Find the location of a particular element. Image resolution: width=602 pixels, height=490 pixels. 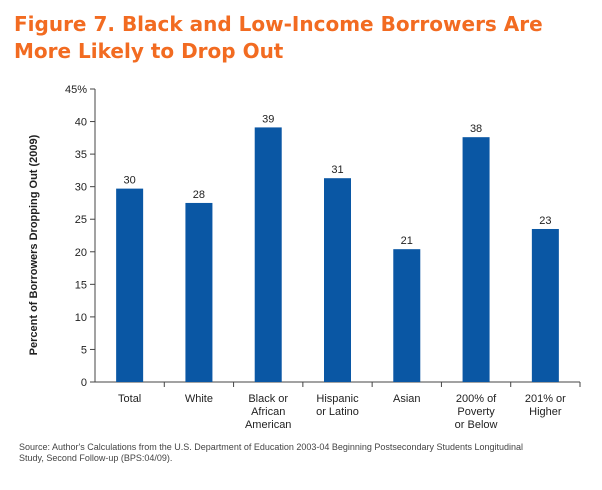

y-tick-label: 10 is located at coordinates (81, 318).